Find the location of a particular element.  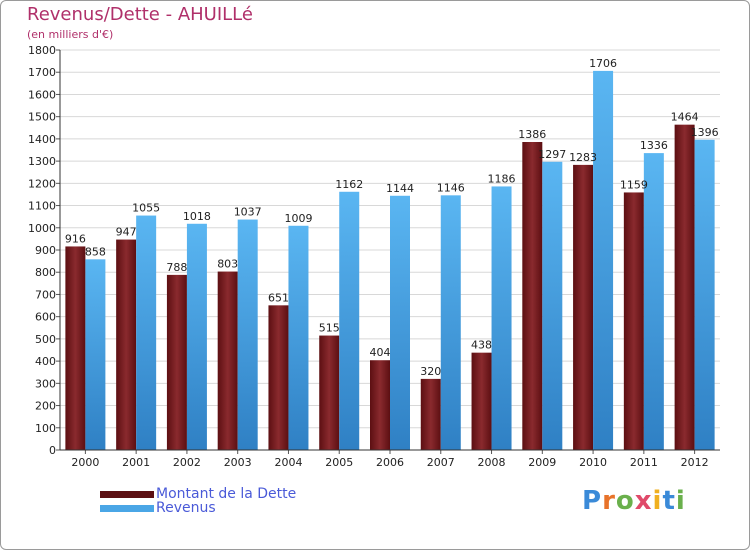

y-tick-label: 700 is located at coordinates (45, 294).